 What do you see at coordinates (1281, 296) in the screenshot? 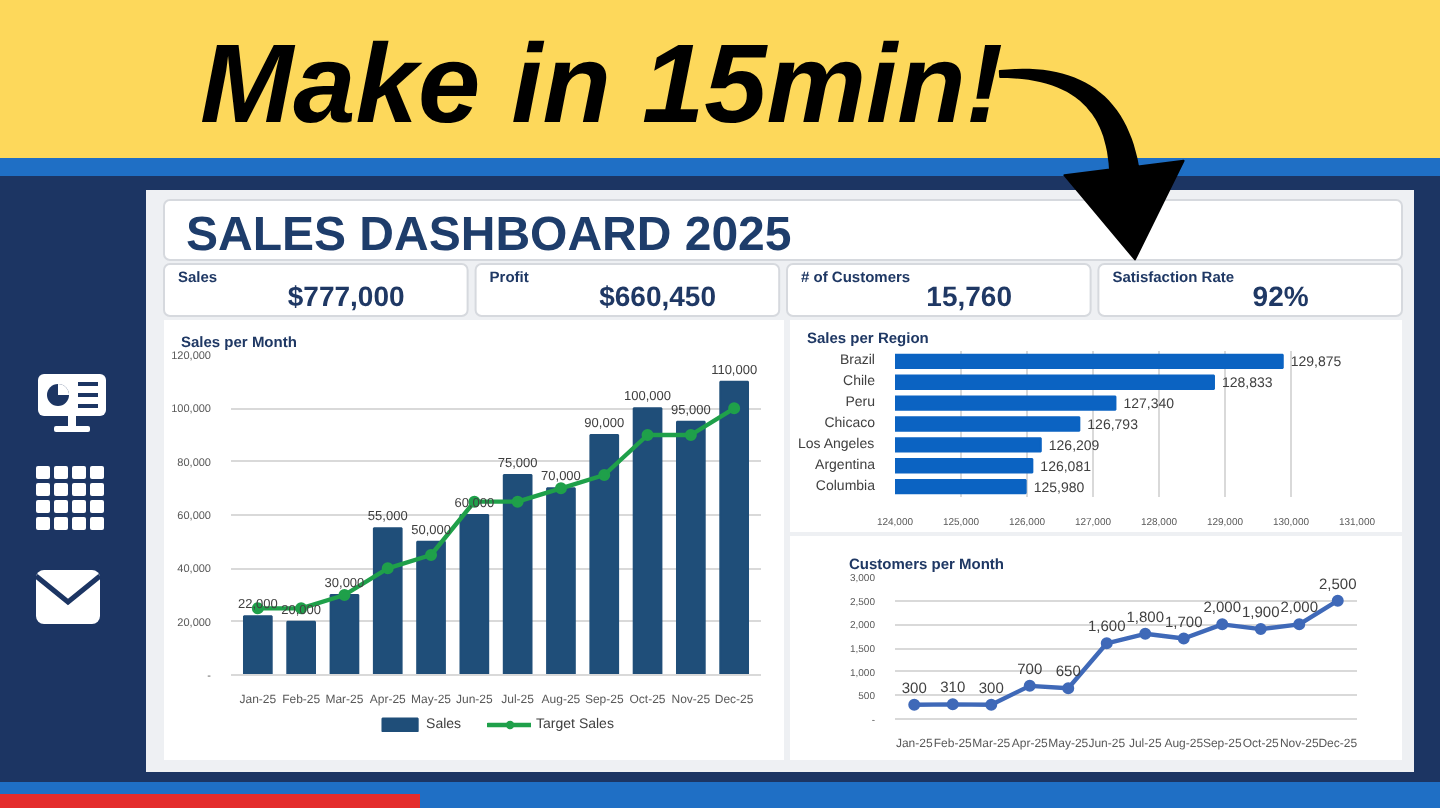
I see `text: 92%` at bounding box center [1281, 296].